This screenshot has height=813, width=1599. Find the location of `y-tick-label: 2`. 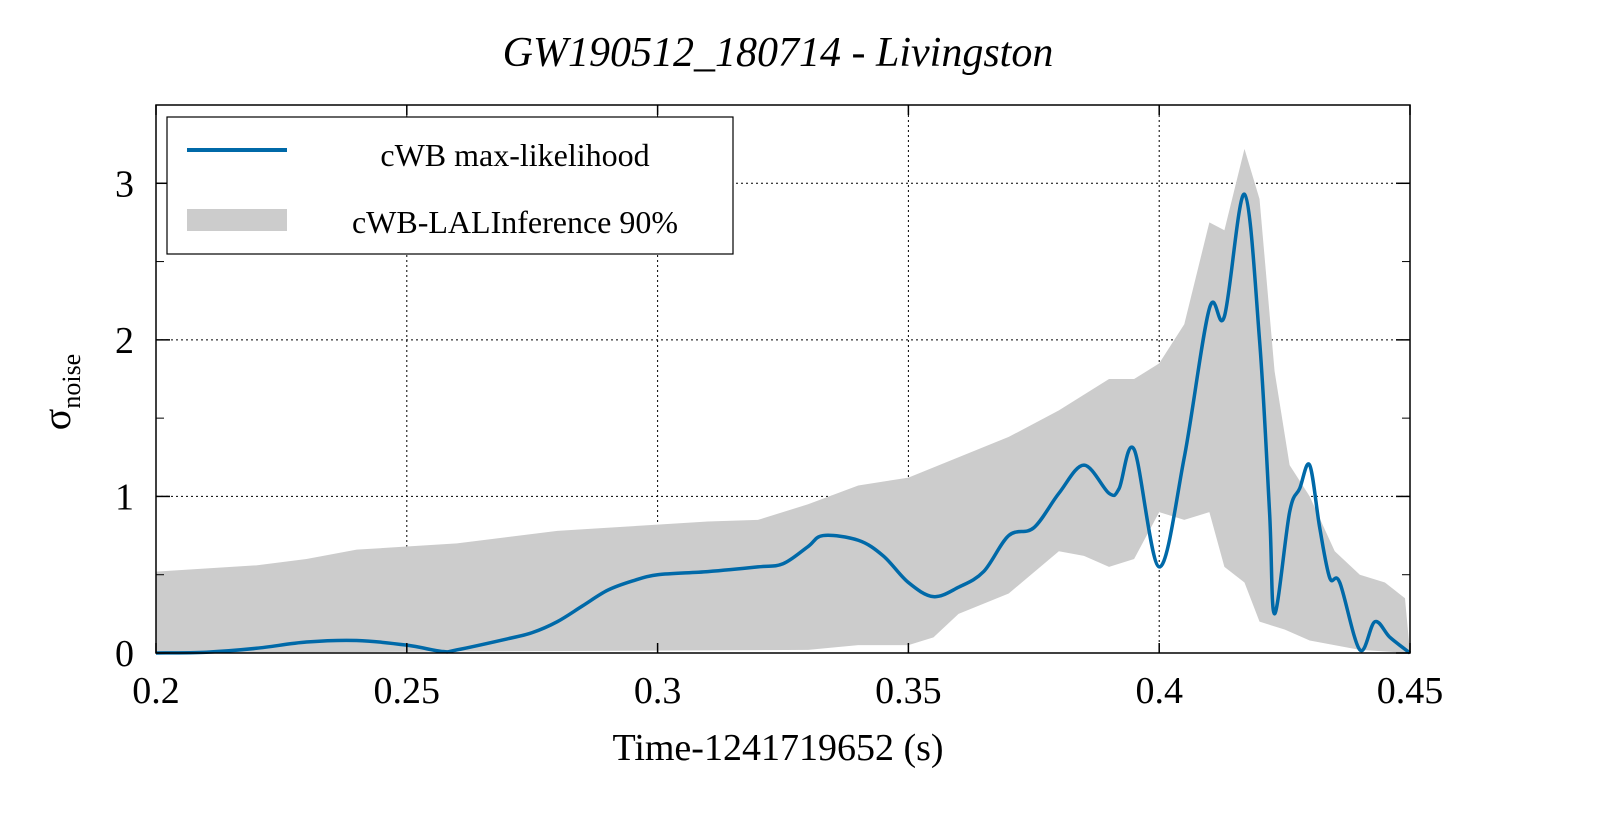

y-tick-label: 2 is located at coordinates (124, 341).